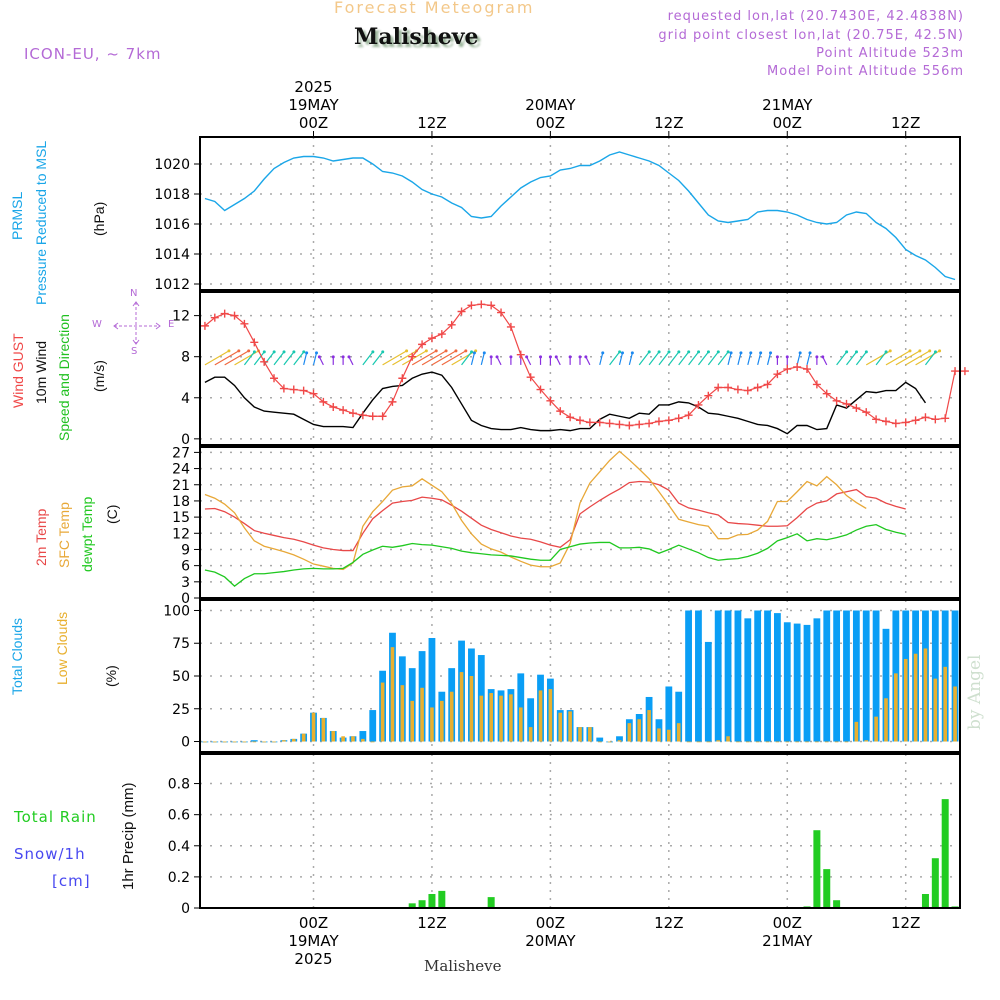  What do you see at coordinates (55, 817) in the screenshot?
I see `rain-label: Total Rain` at bounding box center [55, 817].